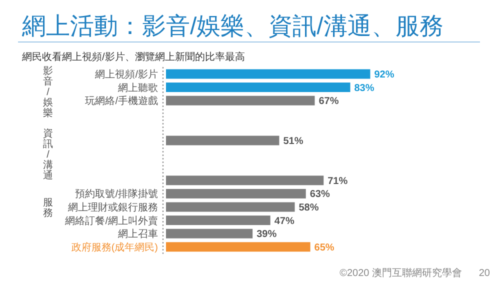  What do you see at coordinates (121, 101) in the screenshot?
I see `y-tick-label: 玩網絡/手機遊戲` at bounding box center [121, 101].